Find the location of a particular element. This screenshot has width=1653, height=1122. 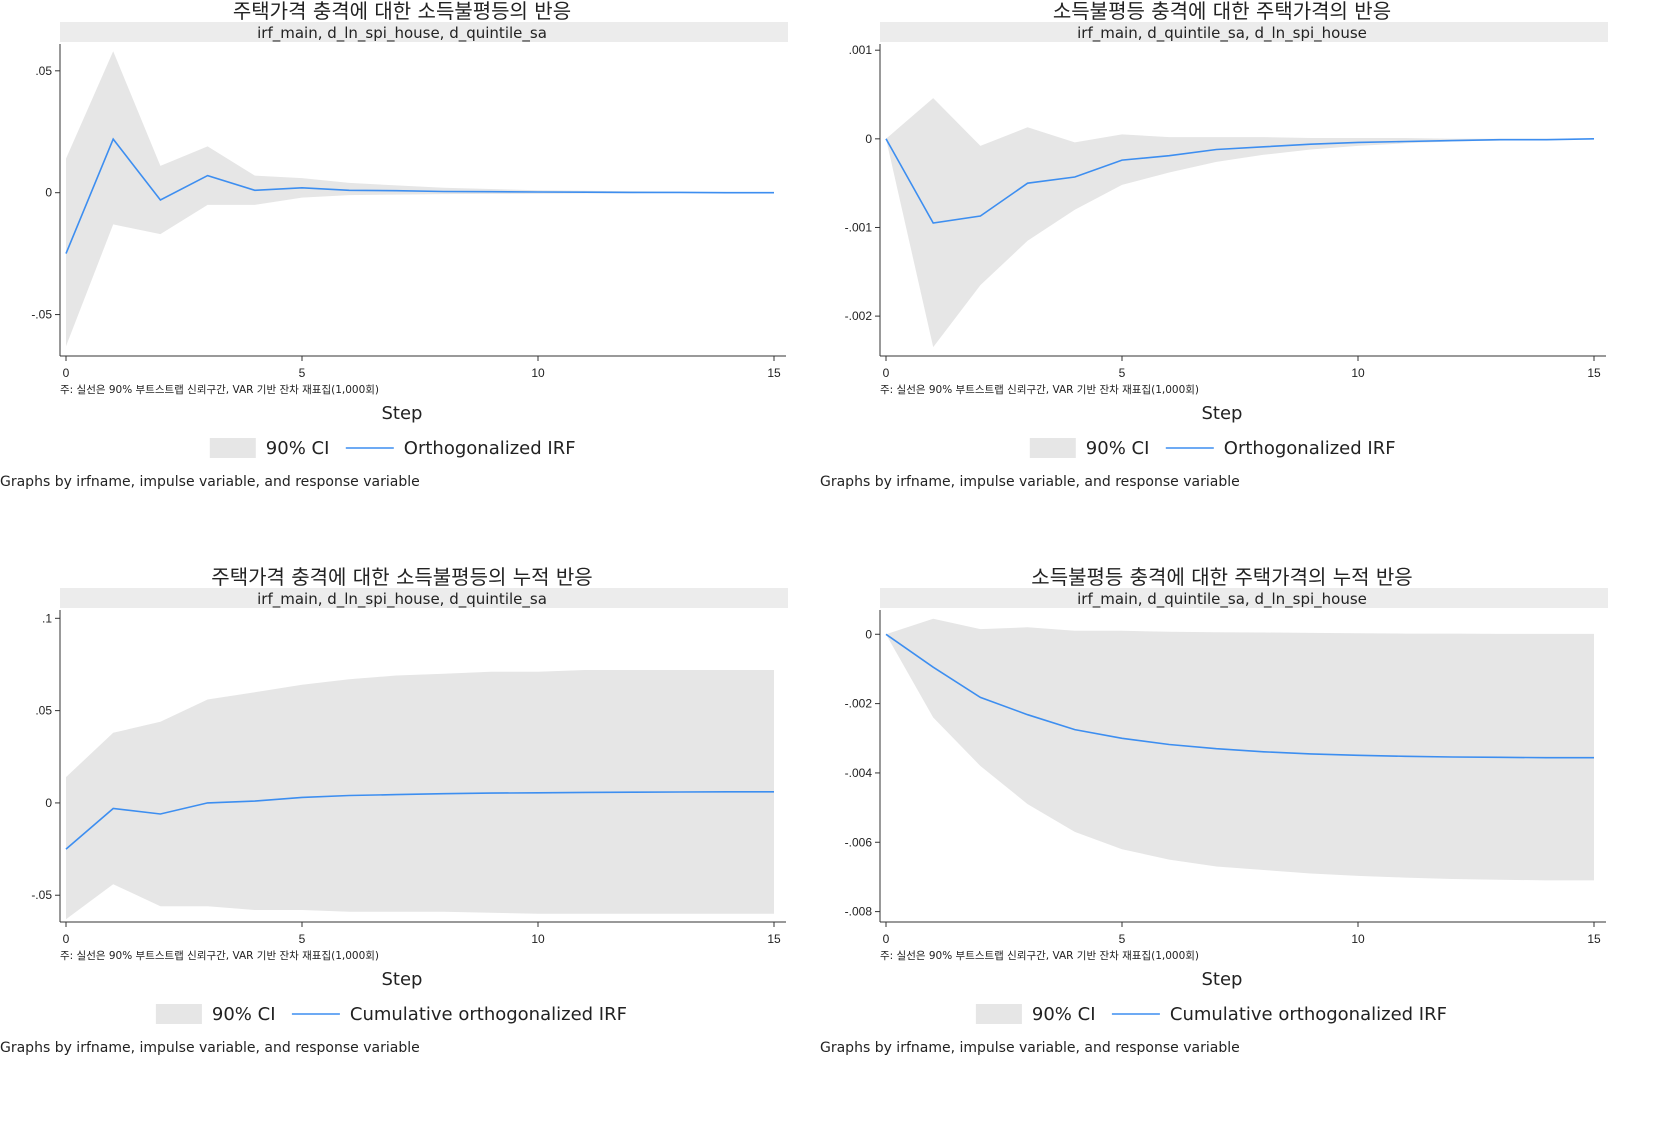

chart-title: 주택가격 충격에 대한 소득불평등의 누적 반응 is located at coordinates (401, 577).